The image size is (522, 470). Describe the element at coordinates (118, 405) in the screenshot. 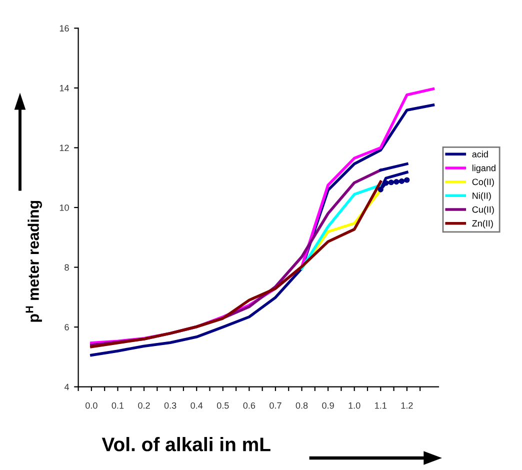

I see `x-tick-label: 0.1` at that location.